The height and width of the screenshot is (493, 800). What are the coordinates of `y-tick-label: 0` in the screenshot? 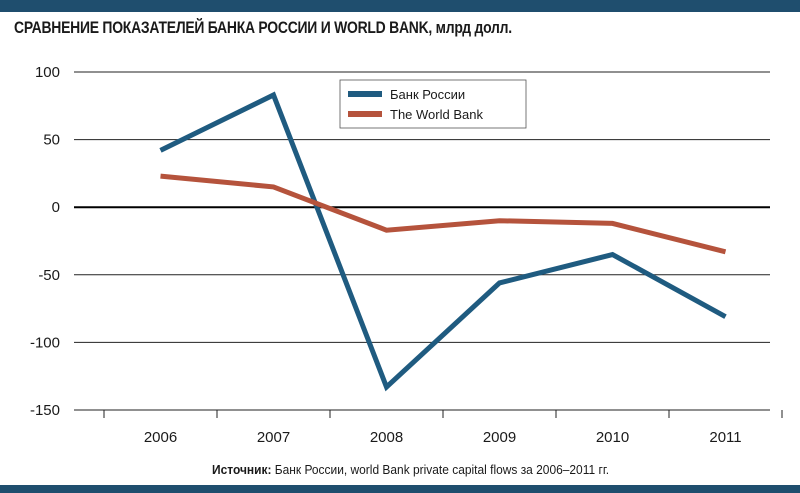 It's located at (56, 207).